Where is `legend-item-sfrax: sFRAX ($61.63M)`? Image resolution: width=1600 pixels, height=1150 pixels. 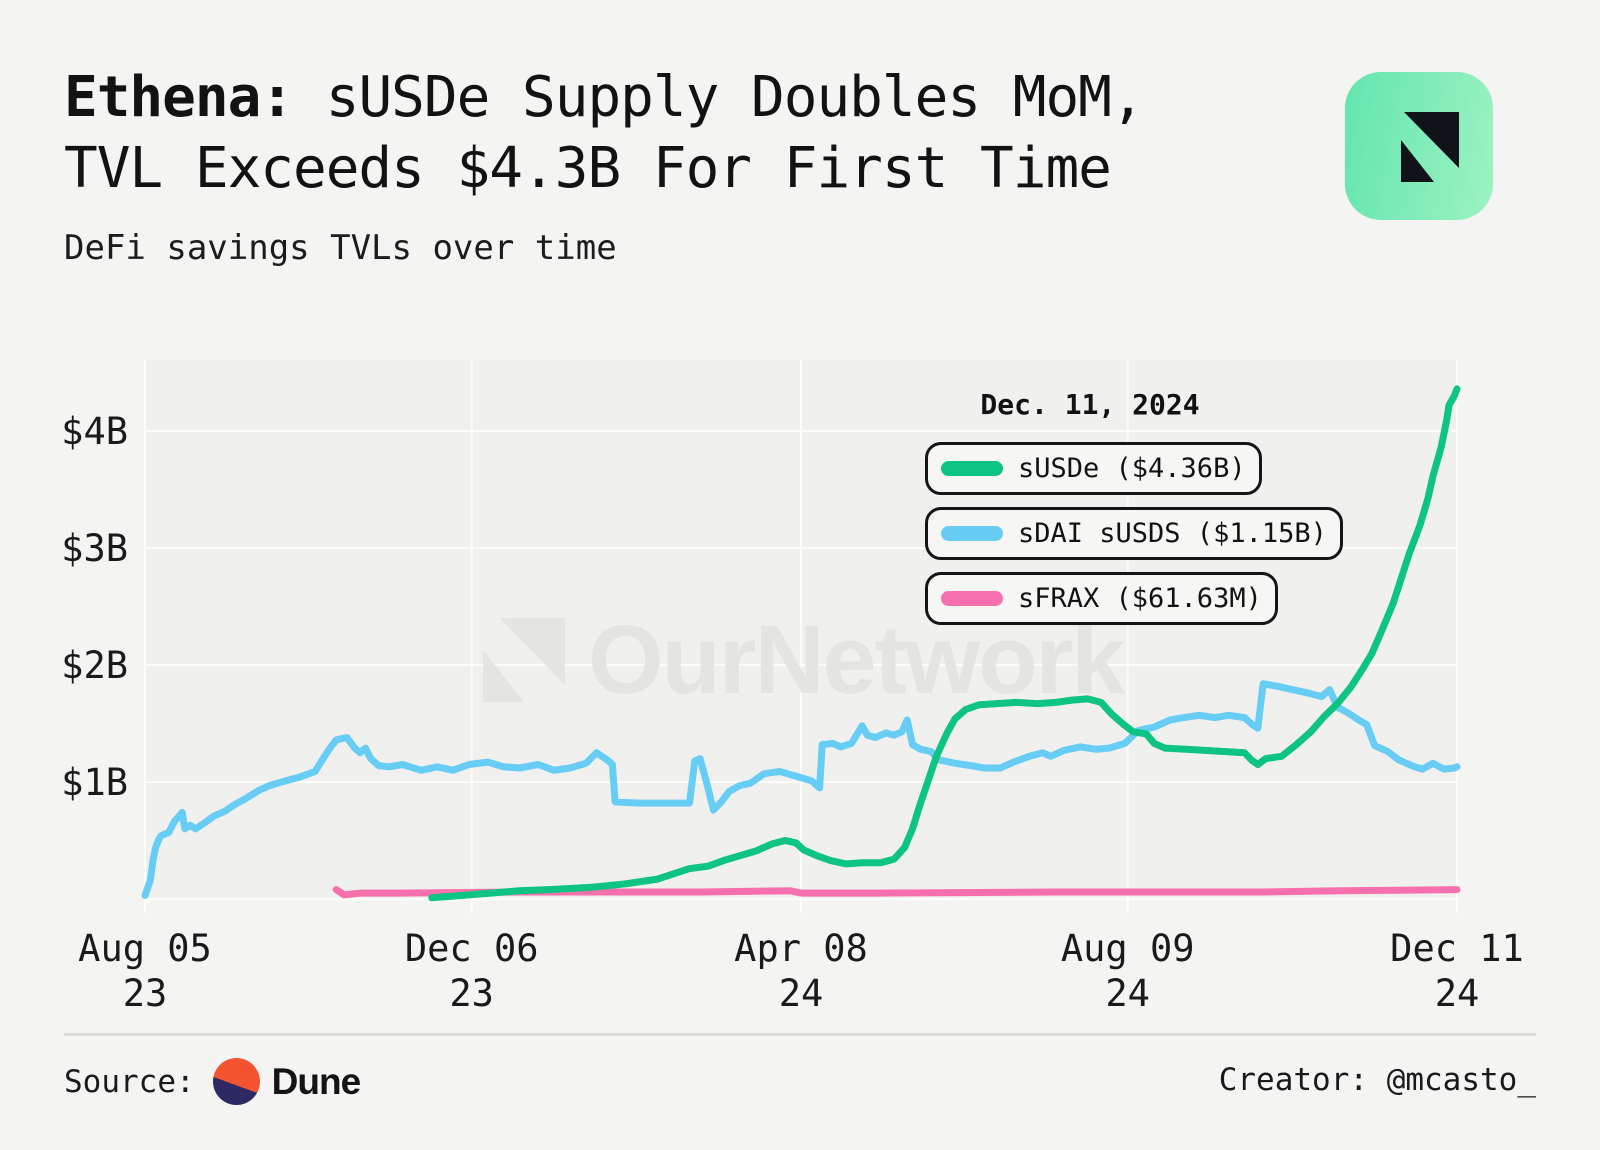
legend-item-sfrax: sFRAX ($61.63M) is located at coordinates (1101, 598).